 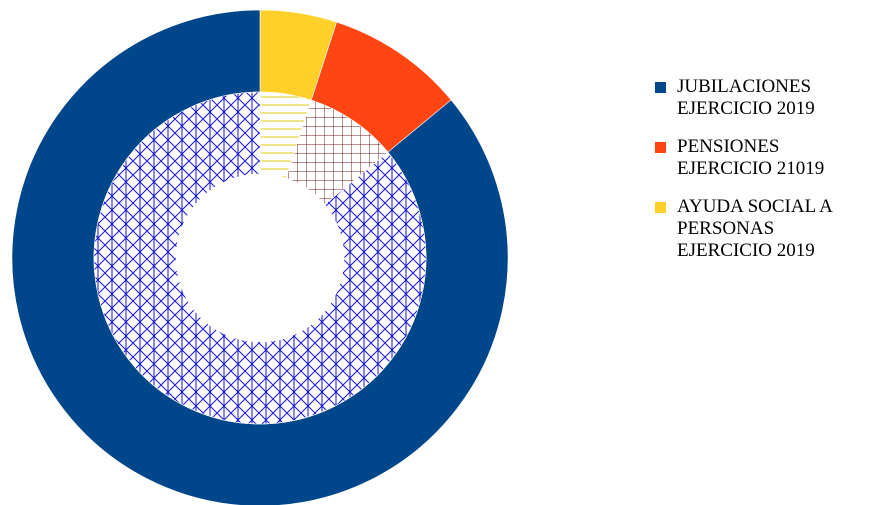 What do you see at coordinates (660, 147) in the screenshot?
I see `legend-swatch-pensiones` at bounding box center [660, 147].